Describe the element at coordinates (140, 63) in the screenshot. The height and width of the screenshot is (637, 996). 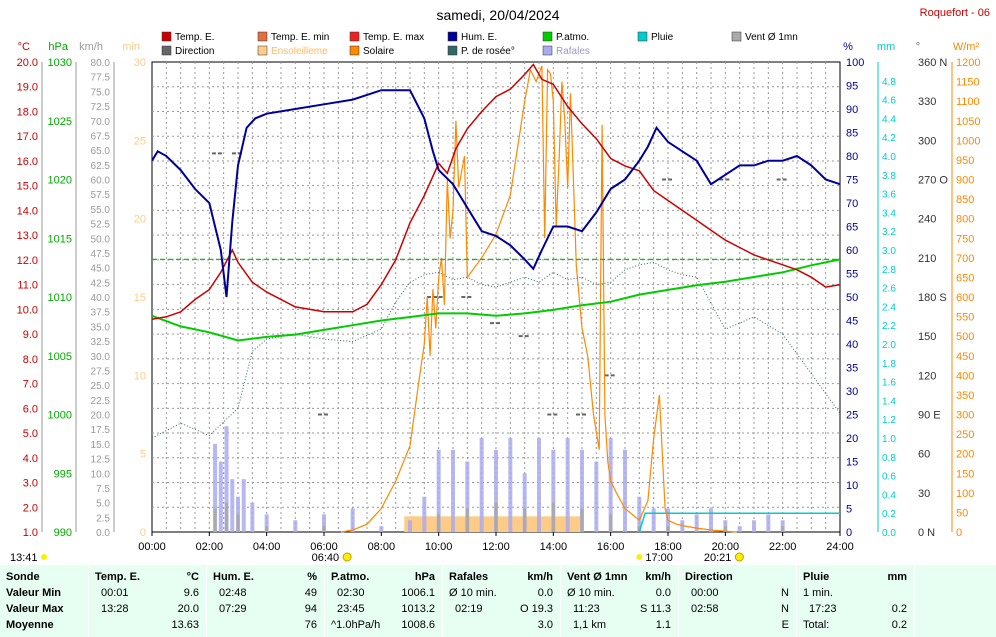
I see `sun-axis-label: 30` at that location.